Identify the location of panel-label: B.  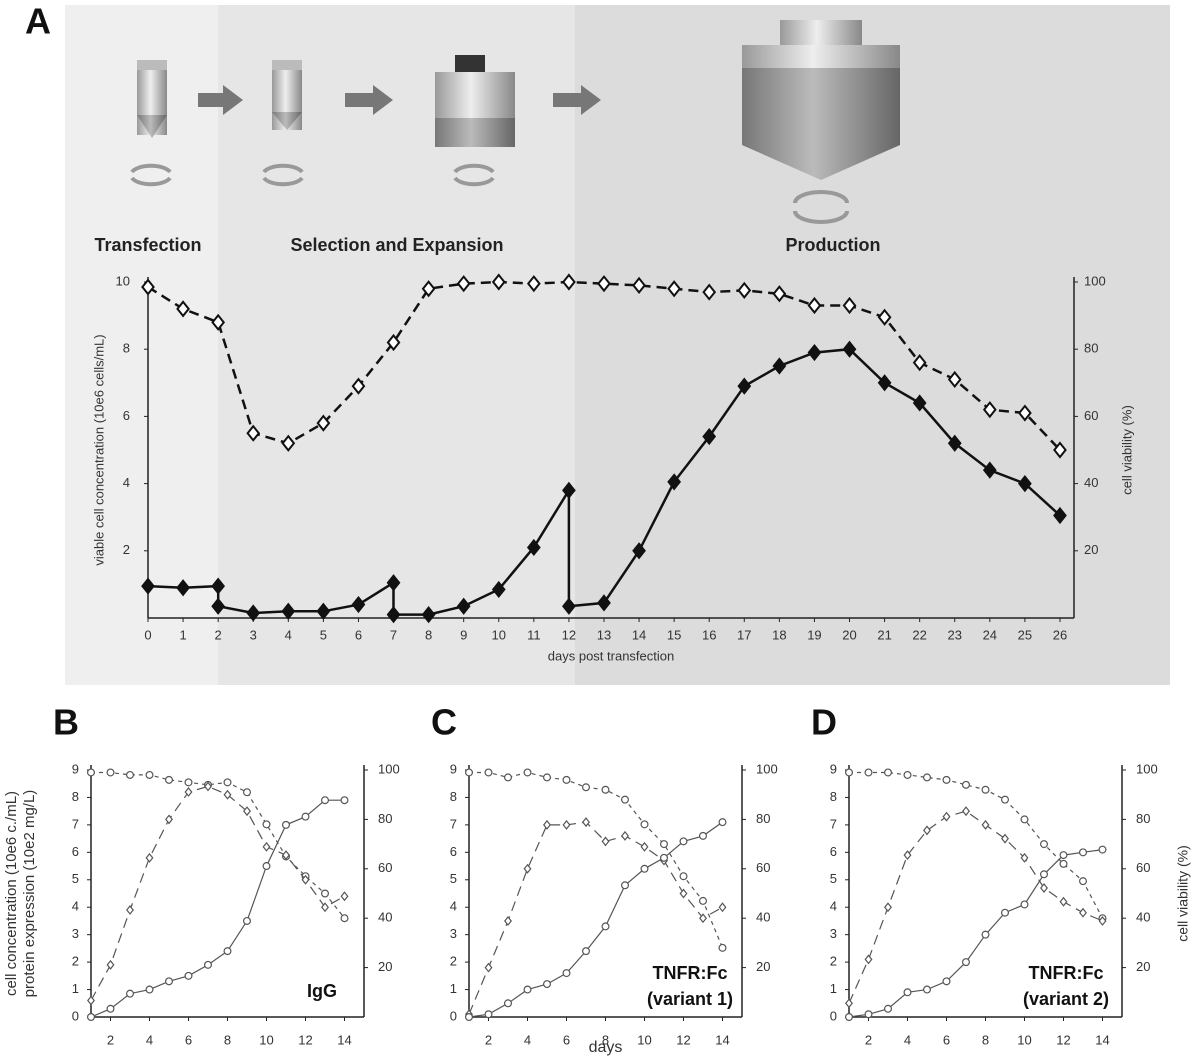
(66, 722).